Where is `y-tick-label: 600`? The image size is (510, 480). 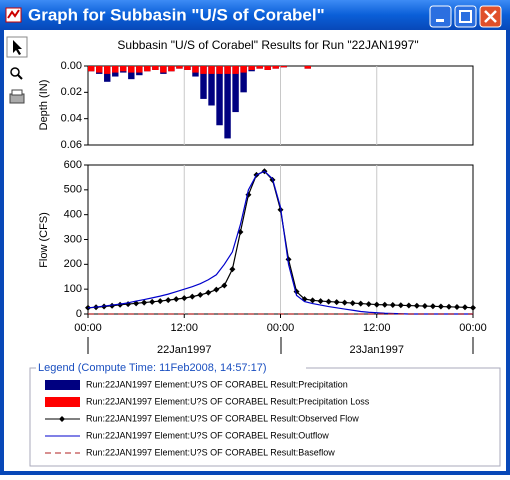 y-tick-label: 600 is located at coordinates (73, 165).